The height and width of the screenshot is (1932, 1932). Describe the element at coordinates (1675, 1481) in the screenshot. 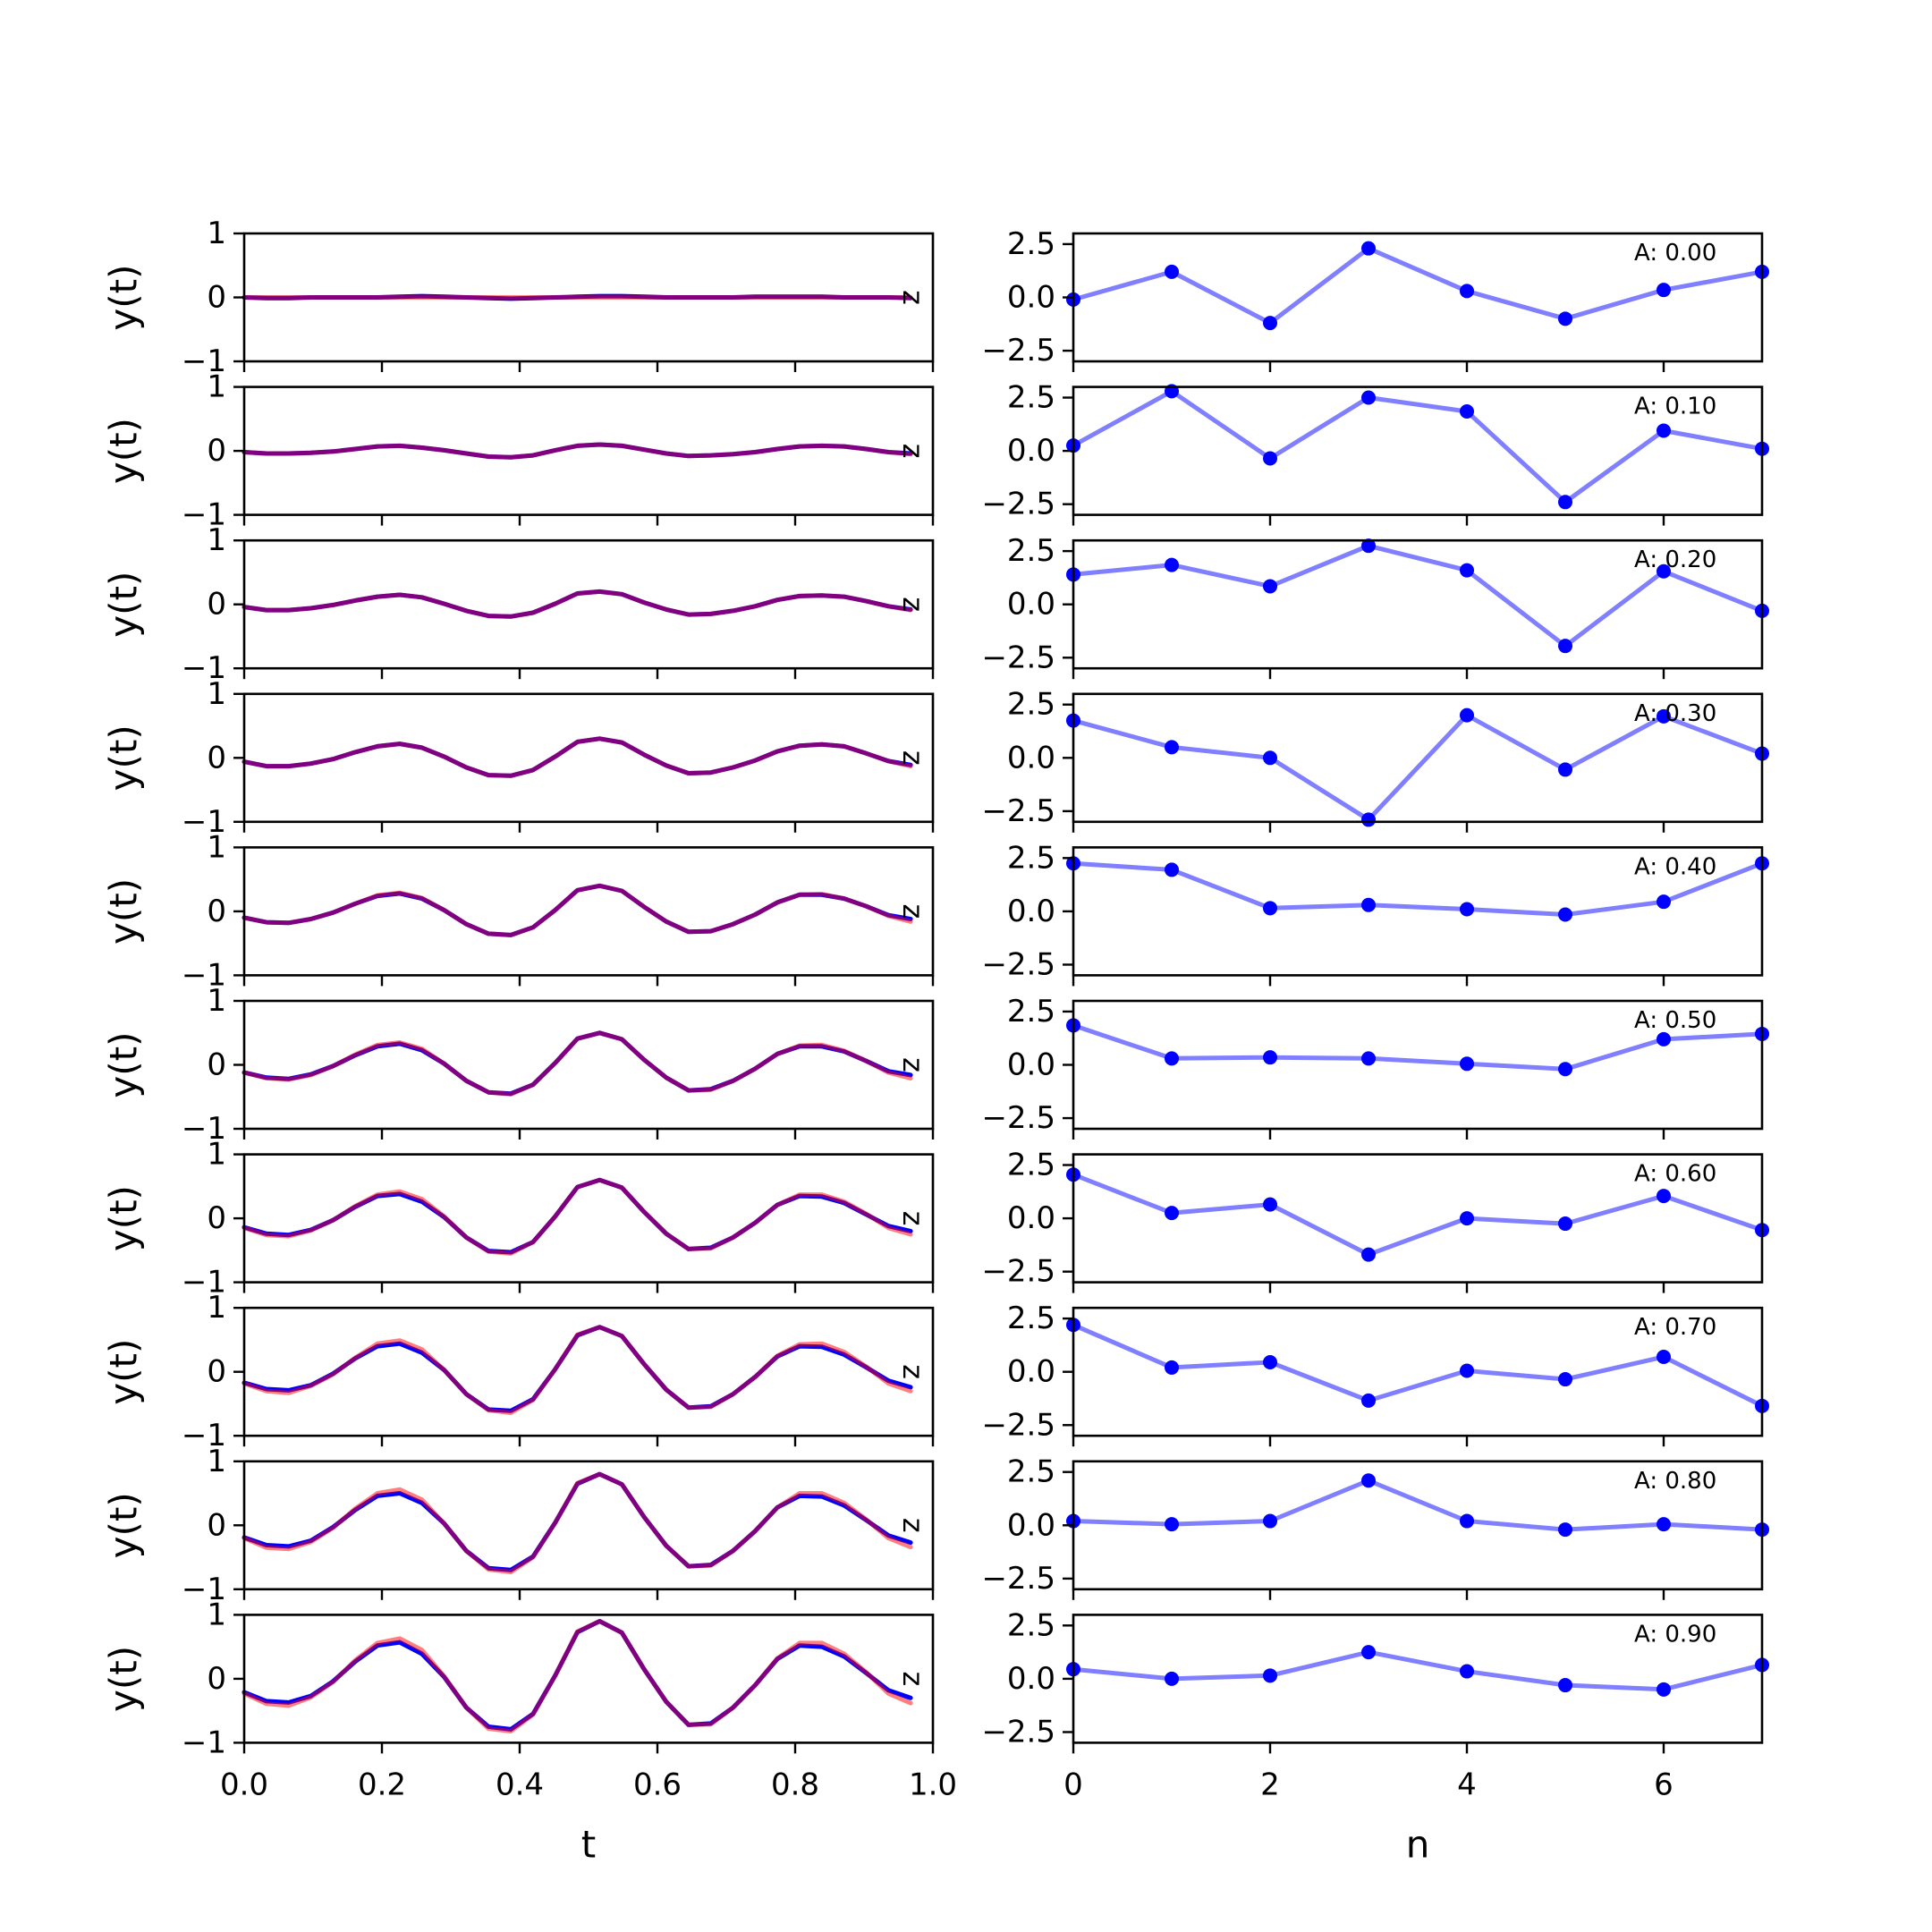

I see `amplitude-annotation: A: 0.80` at that location.